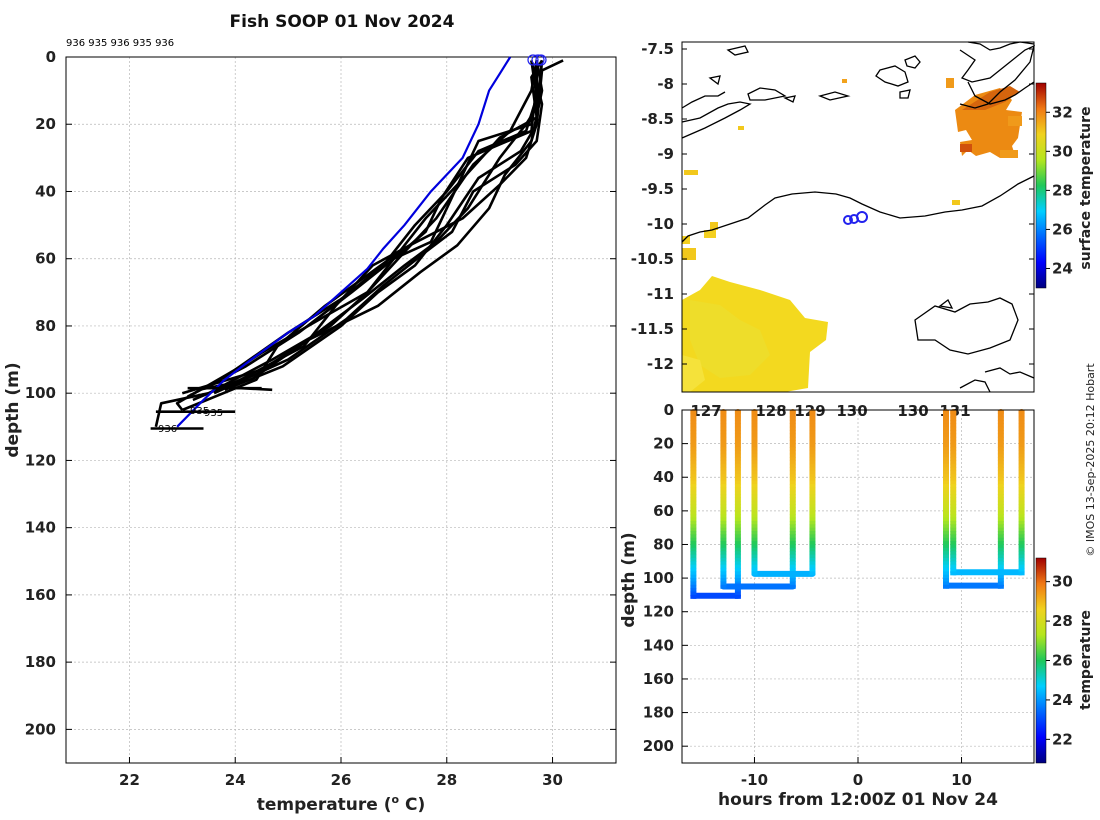 Image resolution: width=1100 pixels, height=820 pixels. Describe the element at coordinates (45, 191) in the screenshot. I see `profile-y-tick-label: 40` at that location.